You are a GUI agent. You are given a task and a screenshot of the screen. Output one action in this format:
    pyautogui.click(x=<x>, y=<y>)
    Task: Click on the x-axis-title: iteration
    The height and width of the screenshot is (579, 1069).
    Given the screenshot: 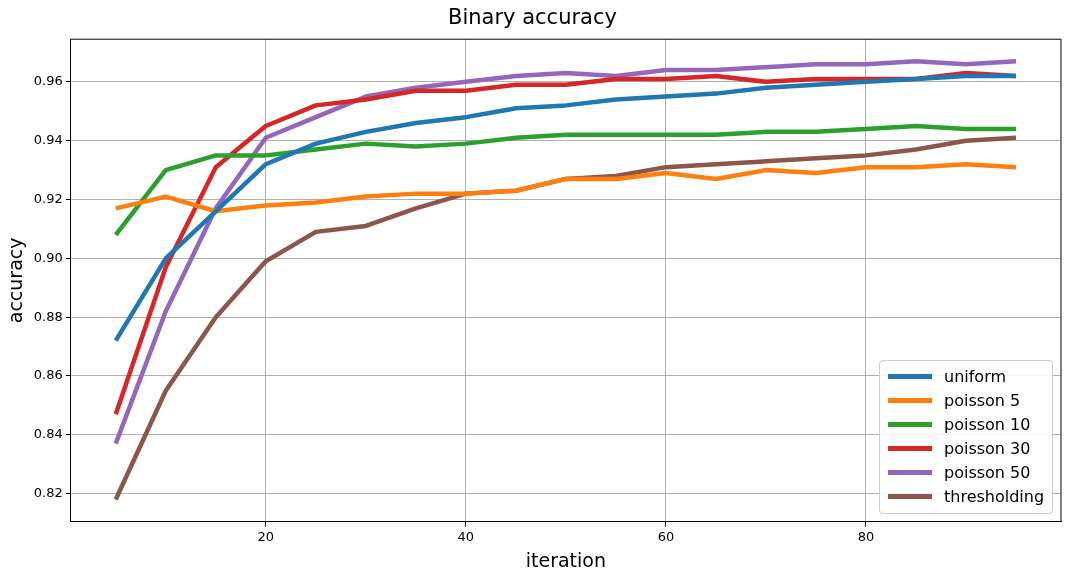 What is the action you would take?
    pyautogui.click(x=566, y=559)
    